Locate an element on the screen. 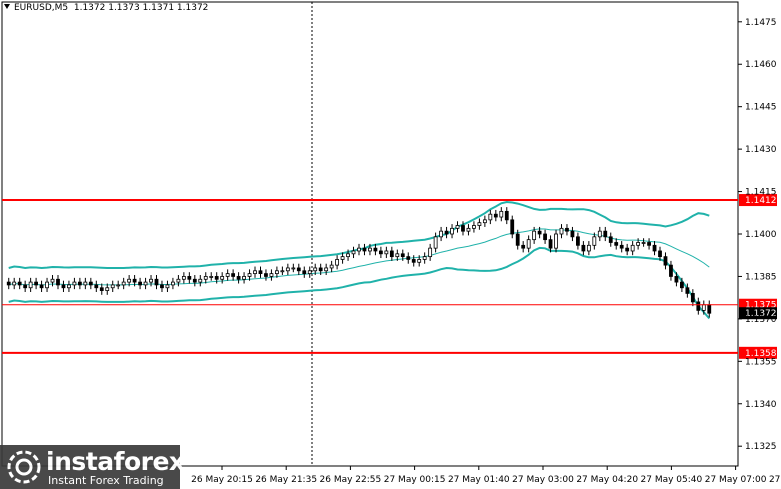 The width and height of the screenshot is (781, 489). dropdown-triangle-icon is located at coordinates (7, 6).